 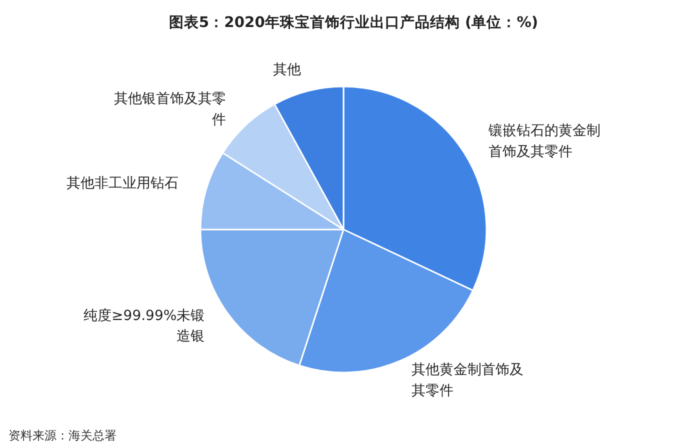 What do you see at coordinates (286, 70) in the screenshot?
I see `slice-label: 其他` at bounding box center [286, 70].